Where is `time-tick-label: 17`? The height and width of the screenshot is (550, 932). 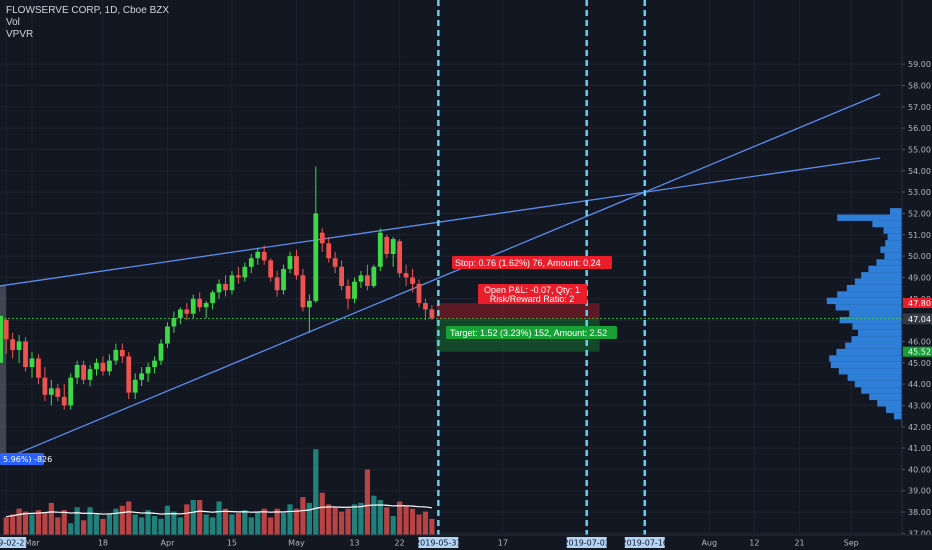 time-tick-label: 17 is located at coordinates (503, 543).